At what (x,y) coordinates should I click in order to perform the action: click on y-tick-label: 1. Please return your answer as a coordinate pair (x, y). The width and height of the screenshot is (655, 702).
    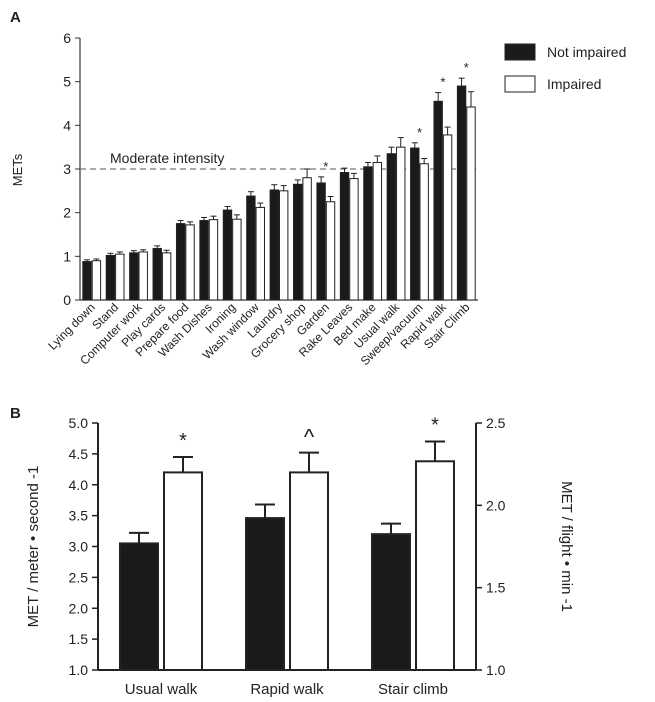
    Looking at the image, I should click on (67, 256).